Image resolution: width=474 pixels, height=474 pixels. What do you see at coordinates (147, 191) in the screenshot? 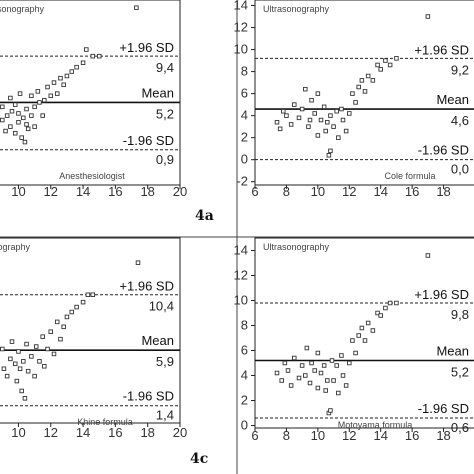
I see `x-tick-label: 18` at bounding box center [147, 191].